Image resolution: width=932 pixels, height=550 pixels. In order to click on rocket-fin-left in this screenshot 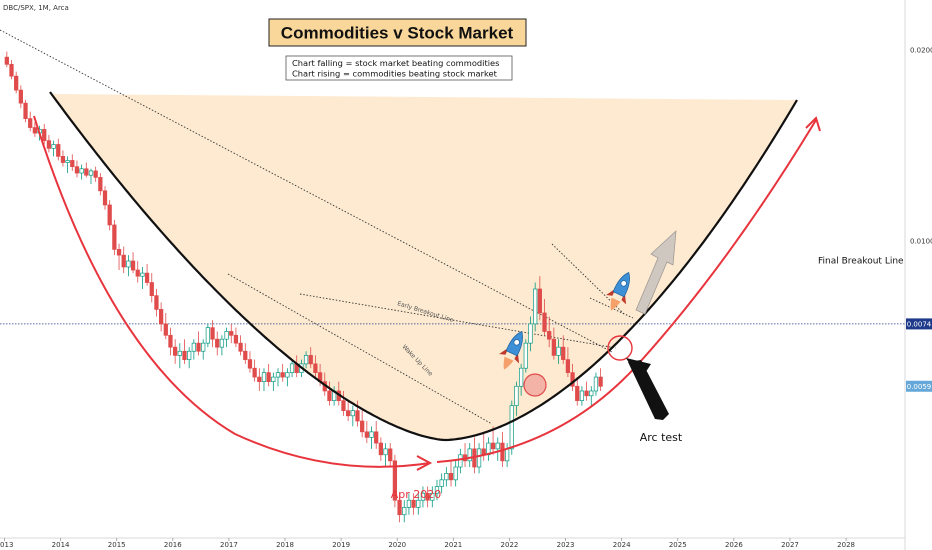, I will do `click(504, 351)`.